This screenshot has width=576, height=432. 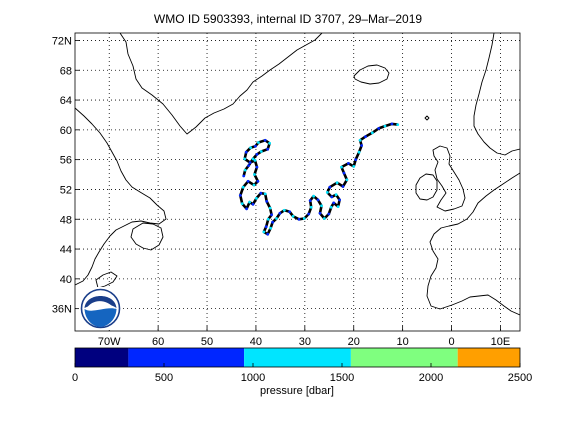 What do you see at coordinates (403, 342) in the screenshot?
I see `lon-label: 10` at bounding box center [403, 342].